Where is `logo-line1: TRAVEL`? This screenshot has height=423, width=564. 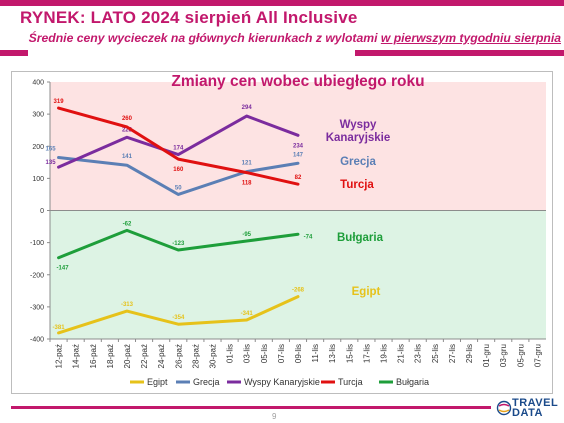 logo-line1: TRAVEL is located at coordinates (535, 403).